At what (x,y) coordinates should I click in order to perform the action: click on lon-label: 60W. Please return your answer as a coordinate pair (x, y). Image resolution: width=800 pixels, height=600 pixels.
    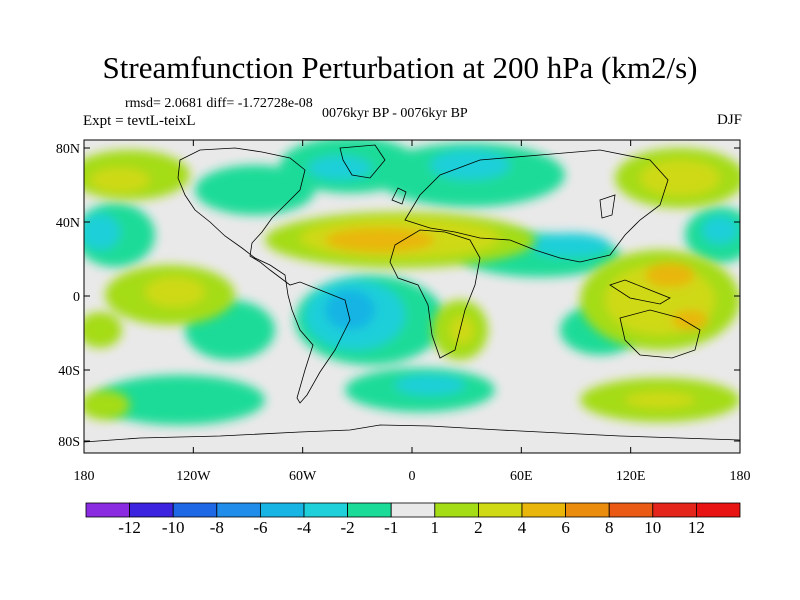
    Looking at the image, I should click on (303, 476).